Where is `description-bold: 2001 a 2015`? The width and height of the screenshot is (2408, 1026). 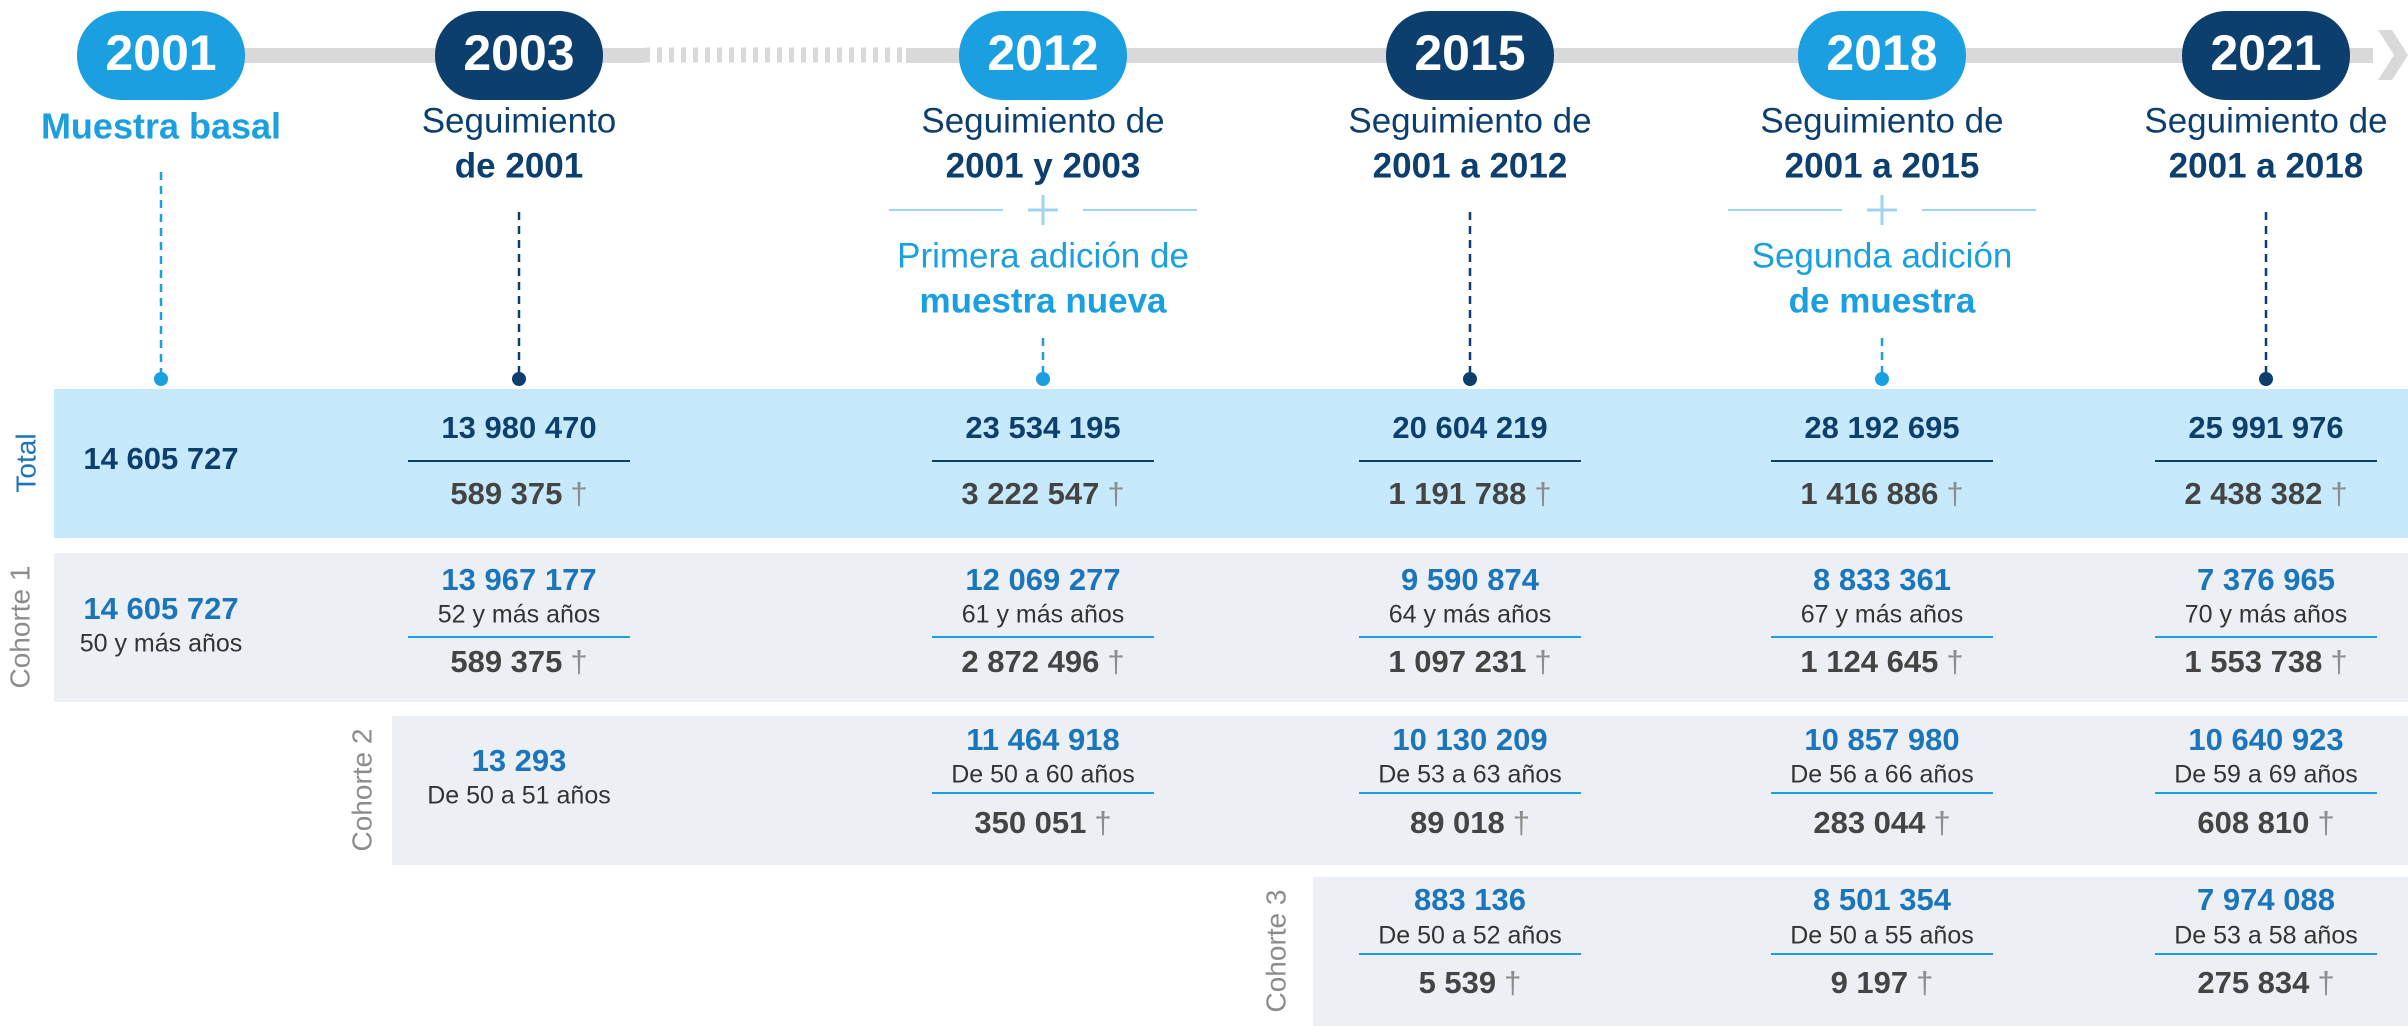
description-bold: 2001 a 2015 is located at coordinates (1882, 165).